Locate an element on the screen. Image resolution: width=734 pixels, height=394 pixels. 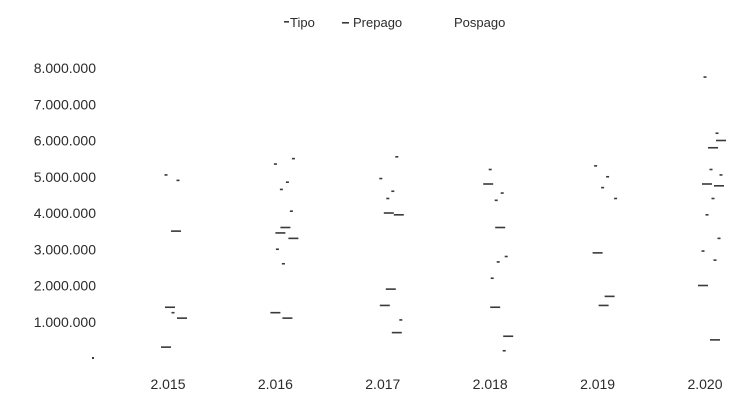
x-tick-label: 2.019 is located at coordinates (597, 384).